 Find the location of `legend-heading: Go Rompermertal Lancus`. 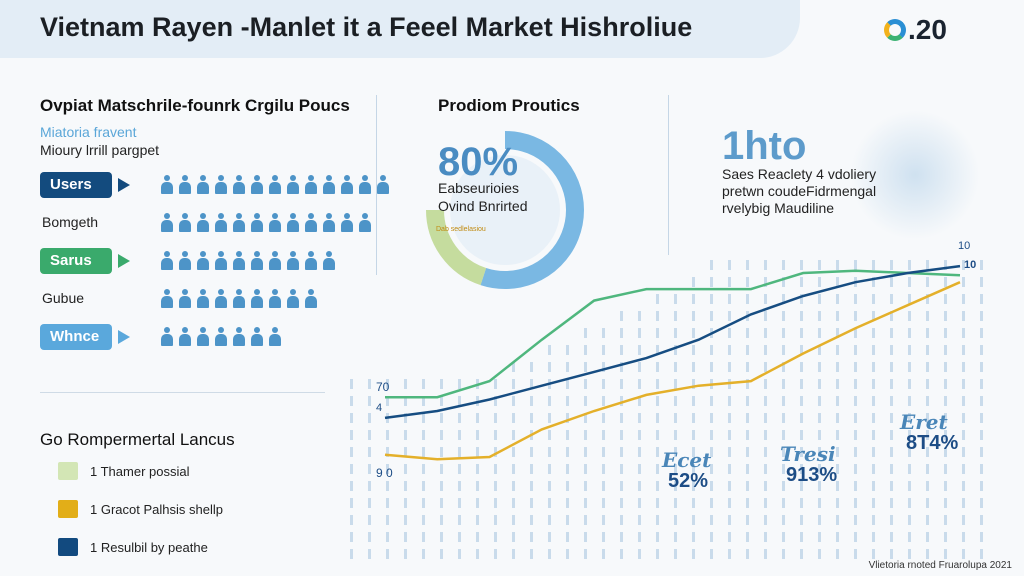

legend-heading: Go Rompermertal Lancus is located at coordinates (137, 439).